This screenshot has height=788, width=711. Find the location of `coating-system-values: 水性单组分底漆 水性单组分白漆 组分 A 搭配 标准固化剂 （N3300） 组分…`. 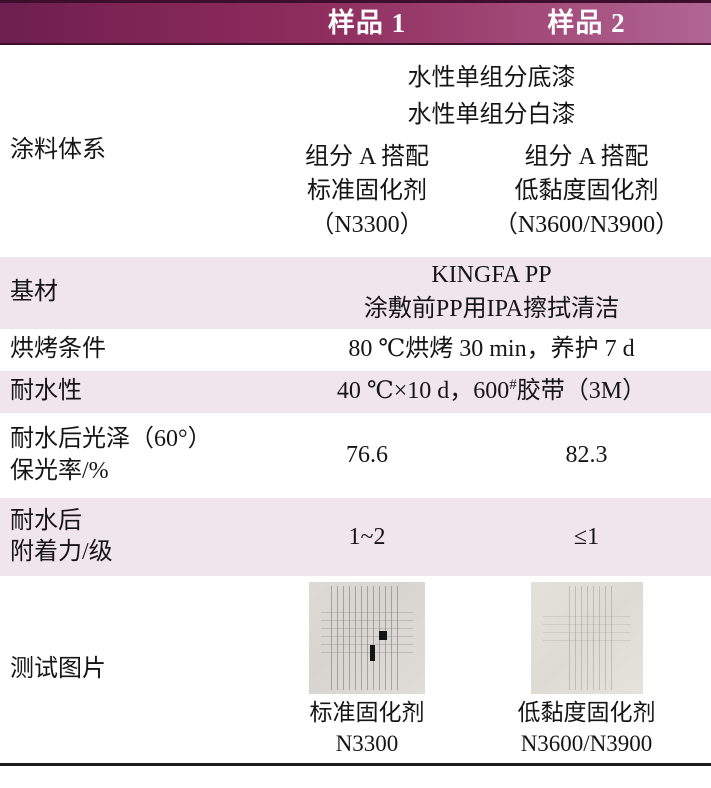

coating-system-values: 水性单组分底漆 水性单组分白漆 组分 A 搭配 标准固化剂 （N3300） 组分… is located at coordinates (491, 151).